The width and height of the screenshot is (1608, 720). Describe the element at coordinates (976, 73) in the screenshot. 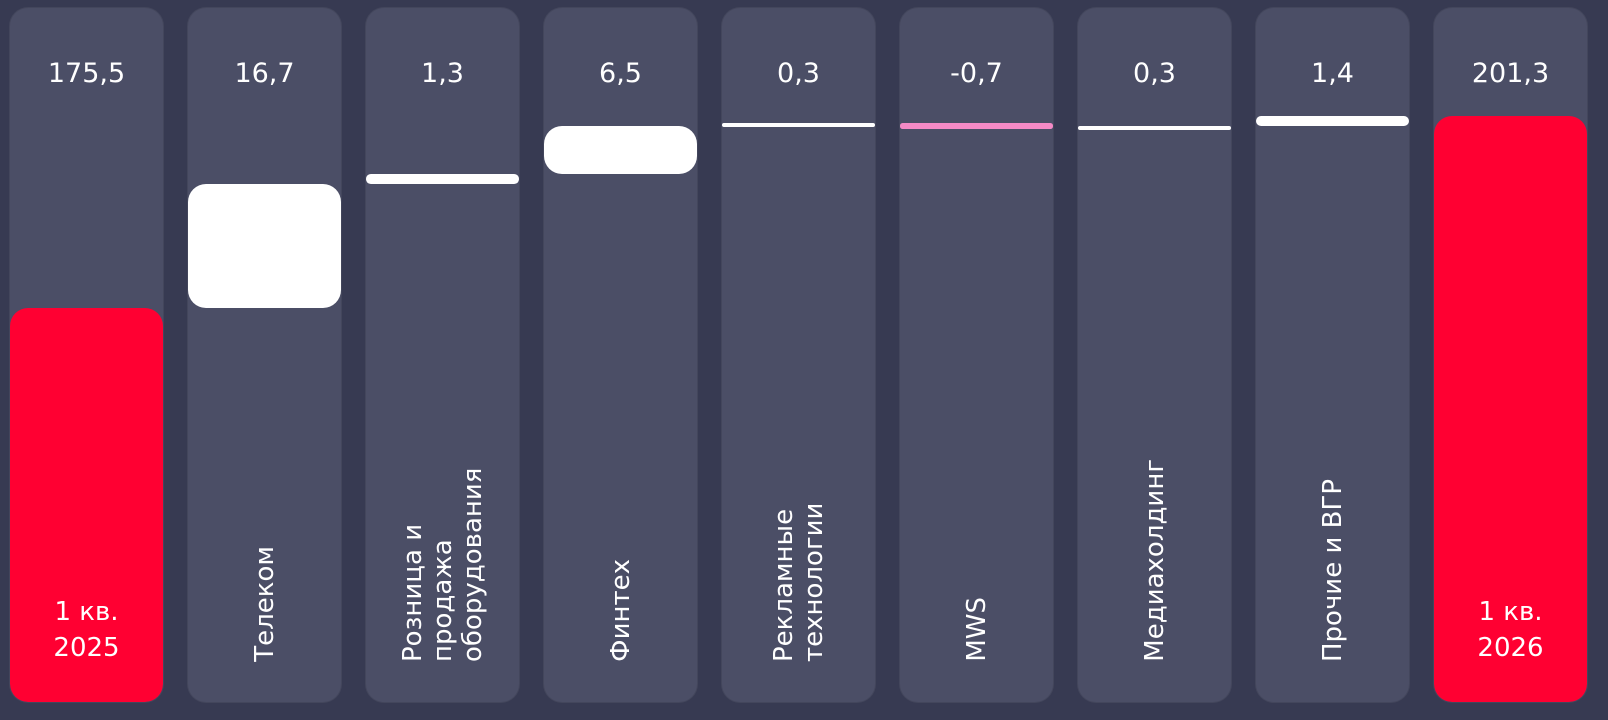

I see `value-label: -0,7` at that location.